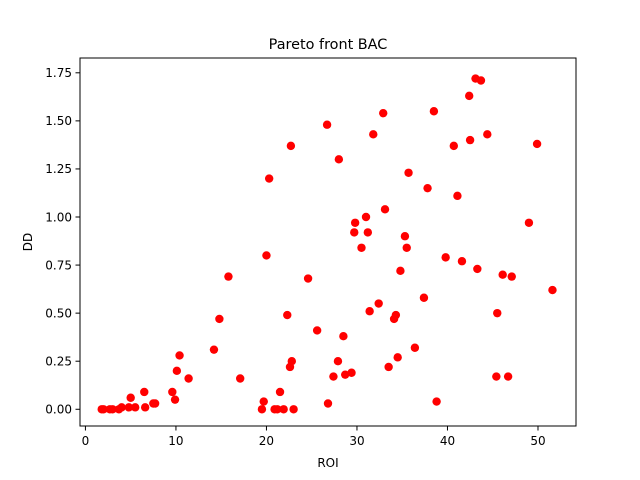 The height and width of the screenshot is (480, 640). Describe the element at coordinates (58, 73) in the screenshot. I see `y-tick-label: 1.75` at that location.